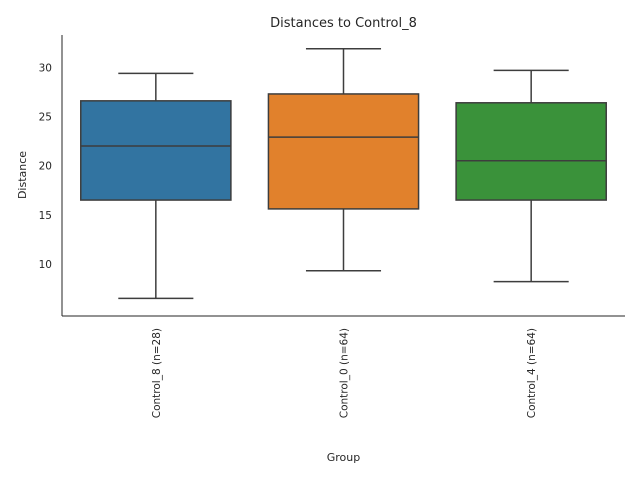 Image resolution: width=640 pixels, height=480 pixels. What do you see at coordinates (45, 167) in the screenshot?
I see `y-tick-label: 20` at bounding box center [45, 167].